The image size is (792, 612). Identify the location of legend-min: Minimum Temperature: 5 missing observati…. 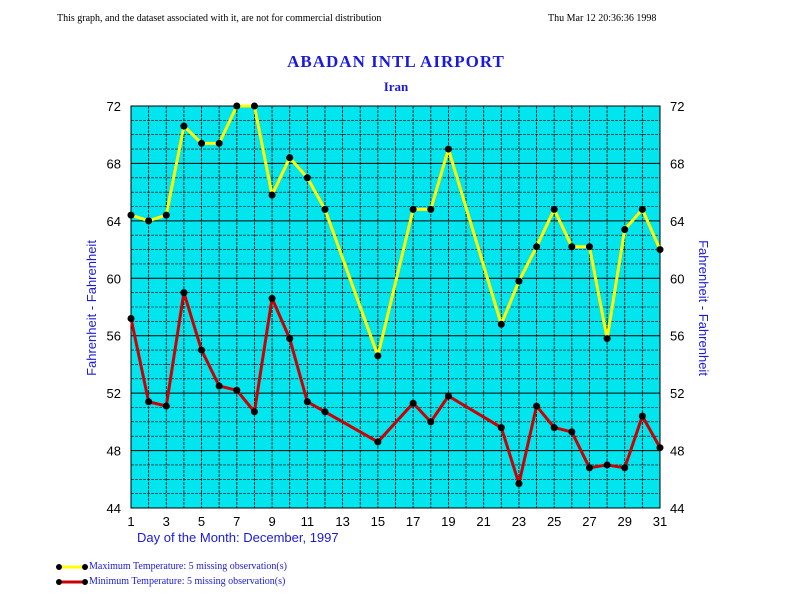
(170, 581).